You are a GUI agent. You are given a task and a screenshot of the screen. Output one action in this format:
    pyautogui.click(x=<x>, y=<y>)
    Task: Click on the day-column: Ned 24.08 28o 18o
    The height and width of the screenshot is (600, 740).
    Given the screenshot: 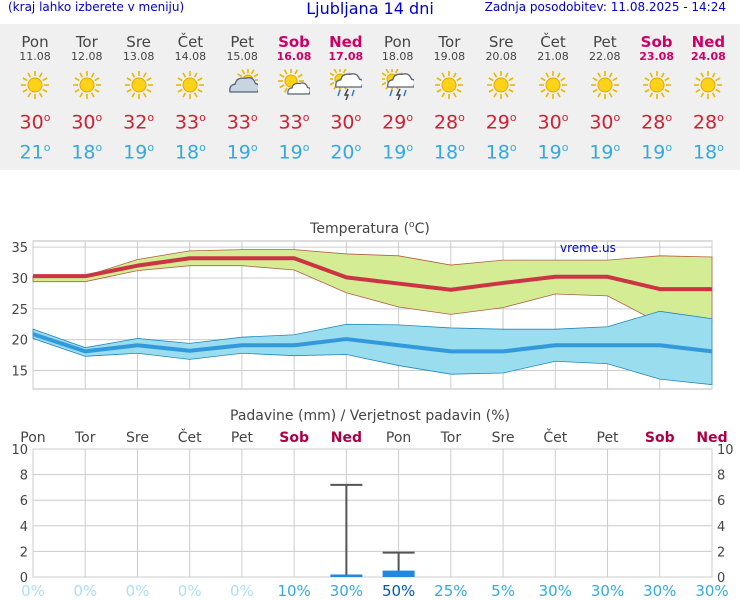 What is the action you would take?
    pyautogui.click(x=708, y=94)
    